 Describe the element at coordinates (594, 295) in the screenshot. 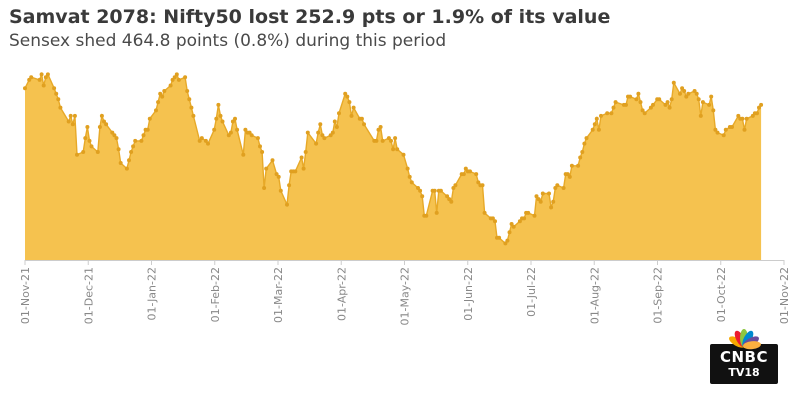

I see `x-tick-label: 01-Aug-22` at that location.